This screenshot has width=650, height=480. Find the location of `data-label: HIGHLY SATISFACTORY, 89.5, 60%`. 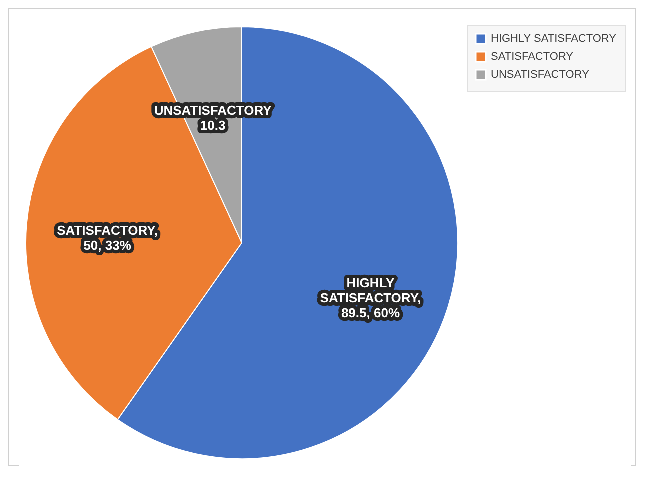

data-label: HIGHLY SATISFACTORY, 89.5, 60% is located at coordinates (371, 298).